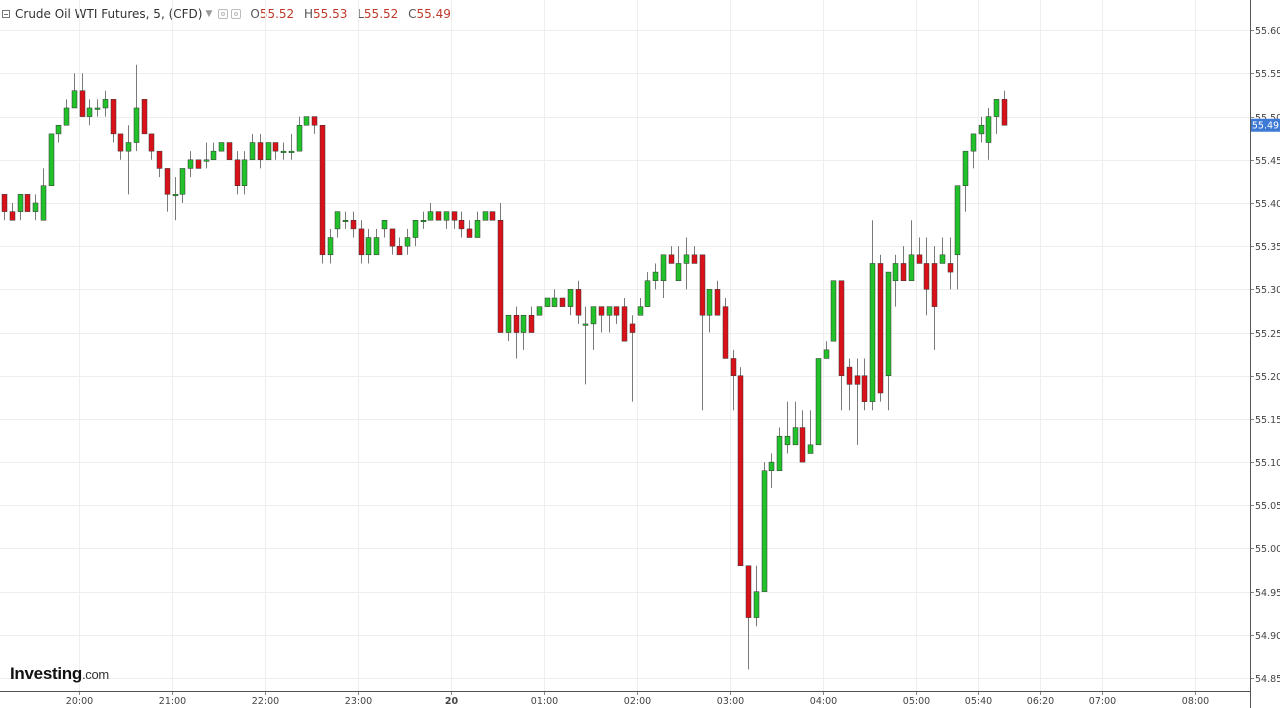 The image size is (1280, 708). Describe the element at coordinates (109, 14) in the screenshot. I see `instrument-title: Crude Oil WTI Futures, 5, (CFD)` at that location.